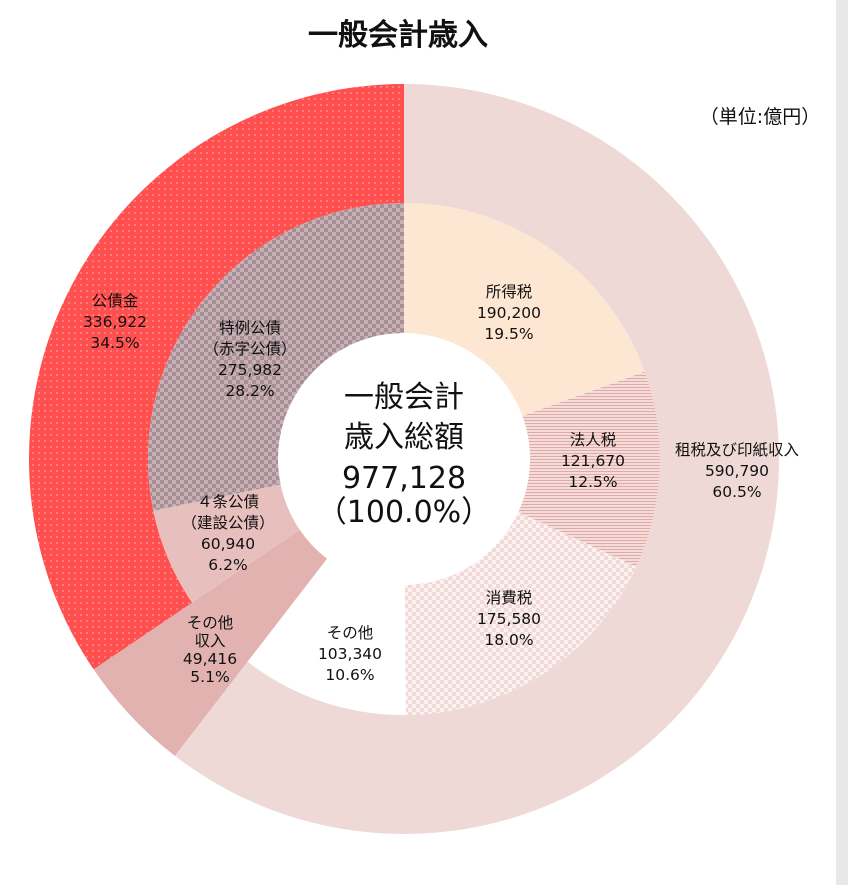 The image size is (848, 889). What do you see at coordinates (115, 301) in the screenshot?
I see `outer-label-公債金-name-0: 公債金` at bounding box center [115, 301].